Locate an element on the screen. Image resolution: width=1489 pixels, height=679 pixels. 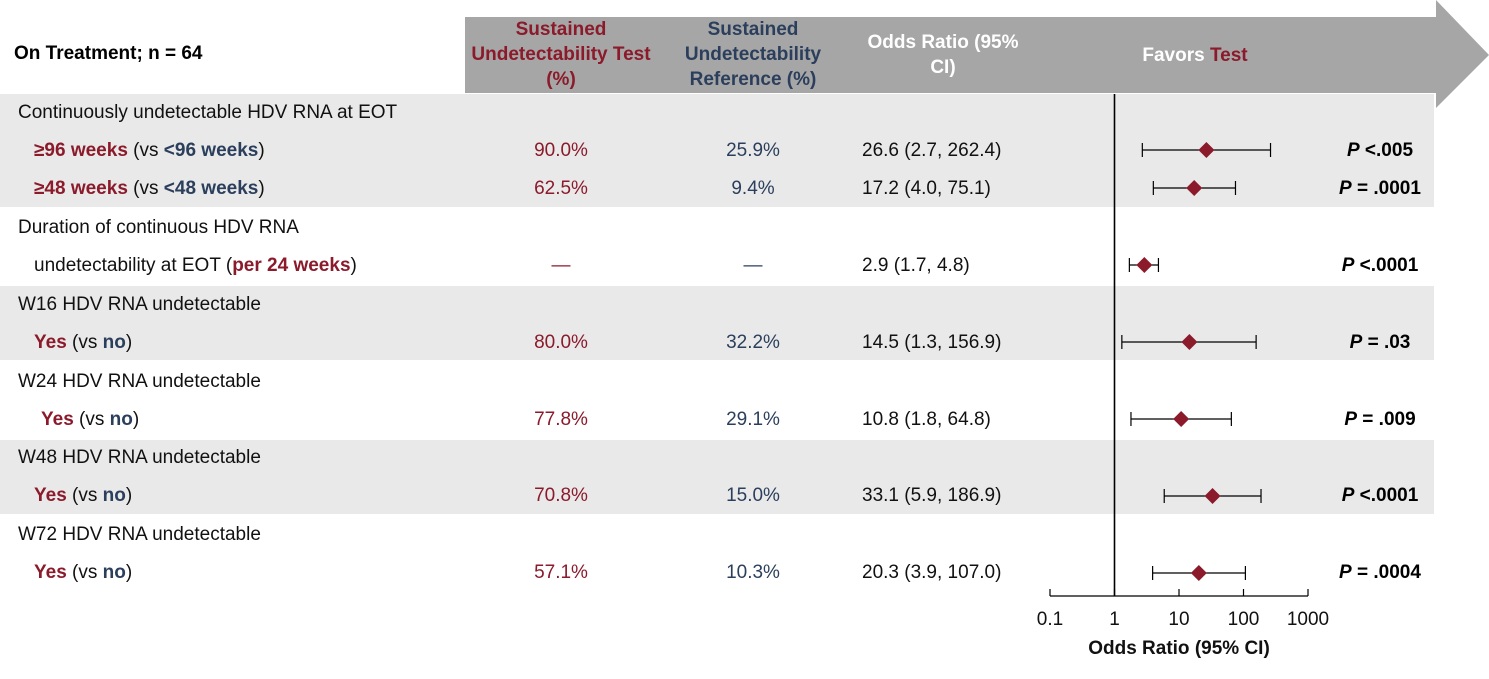
p-value: P <.005 is located at coordinates (1380, 151).